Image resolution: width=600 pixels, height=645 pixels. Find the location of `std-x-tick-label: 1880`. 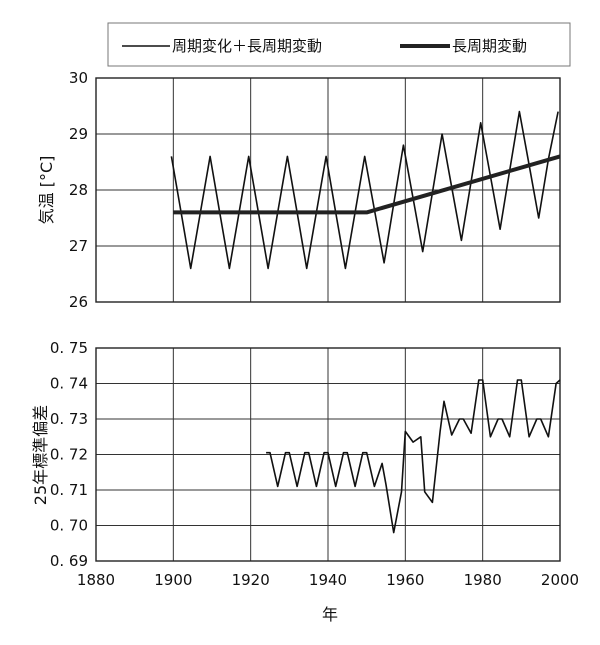

std-x-tick-label: 1880 is located at coordinates (96, 580).